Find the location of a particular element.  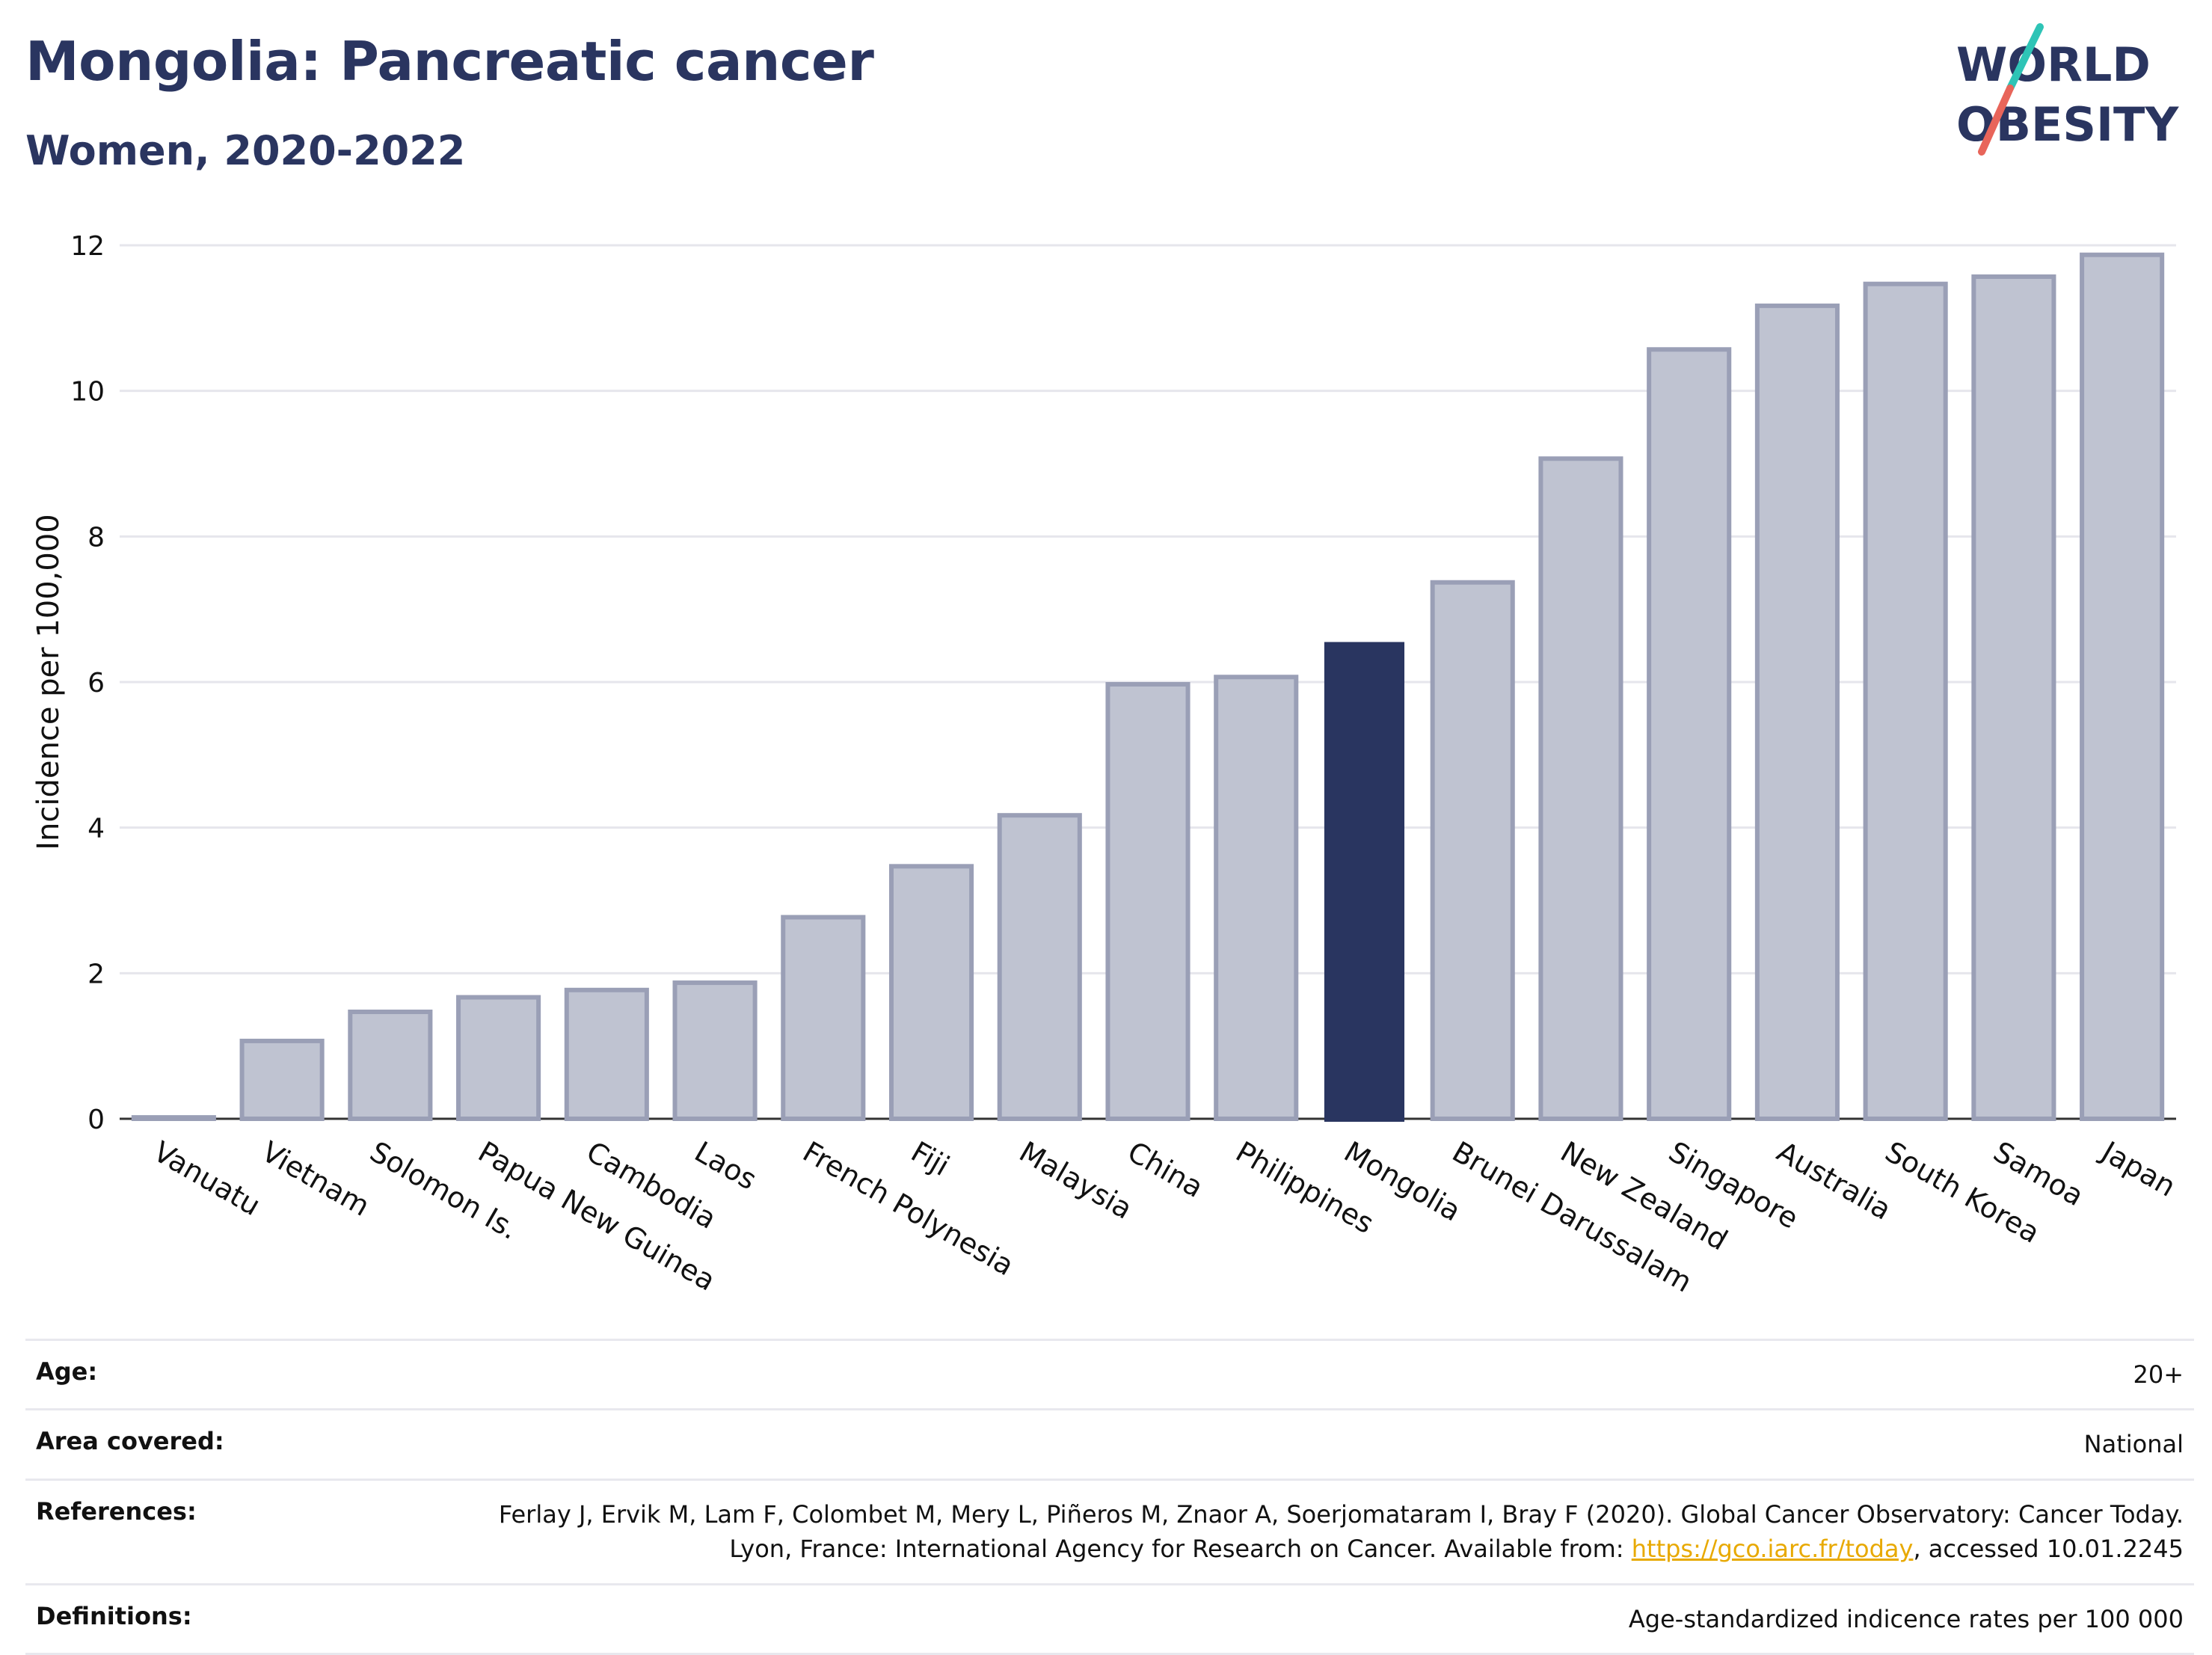

meta-row-age: Age: 20+ is located at coordinates (1109, 1374).